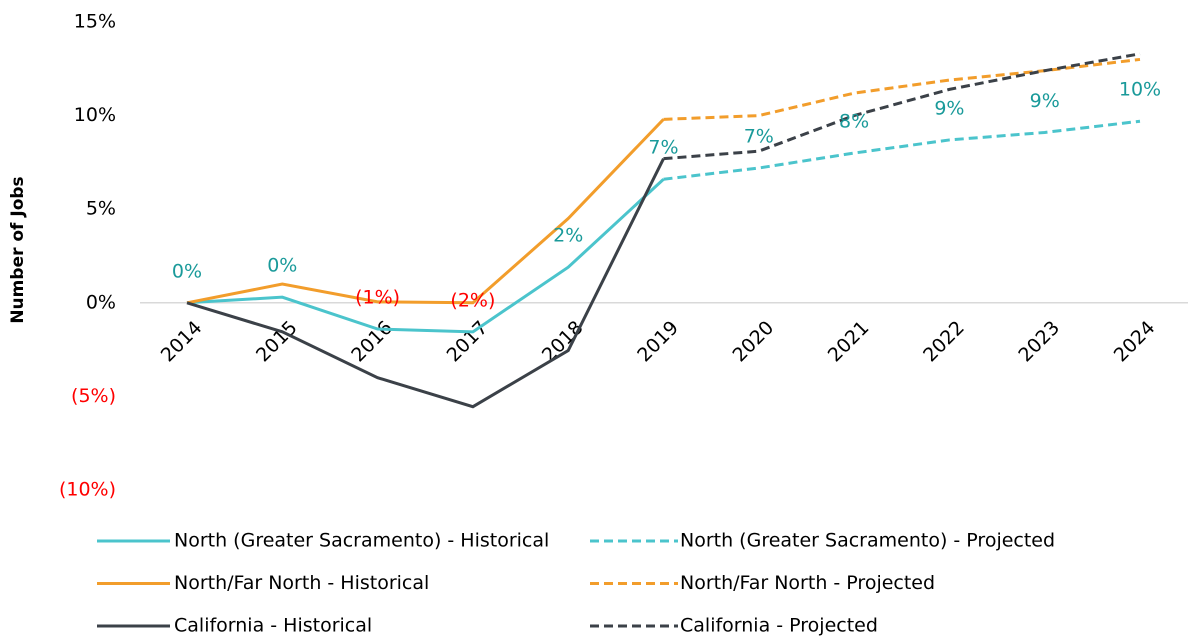  Describe the element at coordinates (1135, 342) in the screenshot. I see `x-tick-label: 2024` at that location.